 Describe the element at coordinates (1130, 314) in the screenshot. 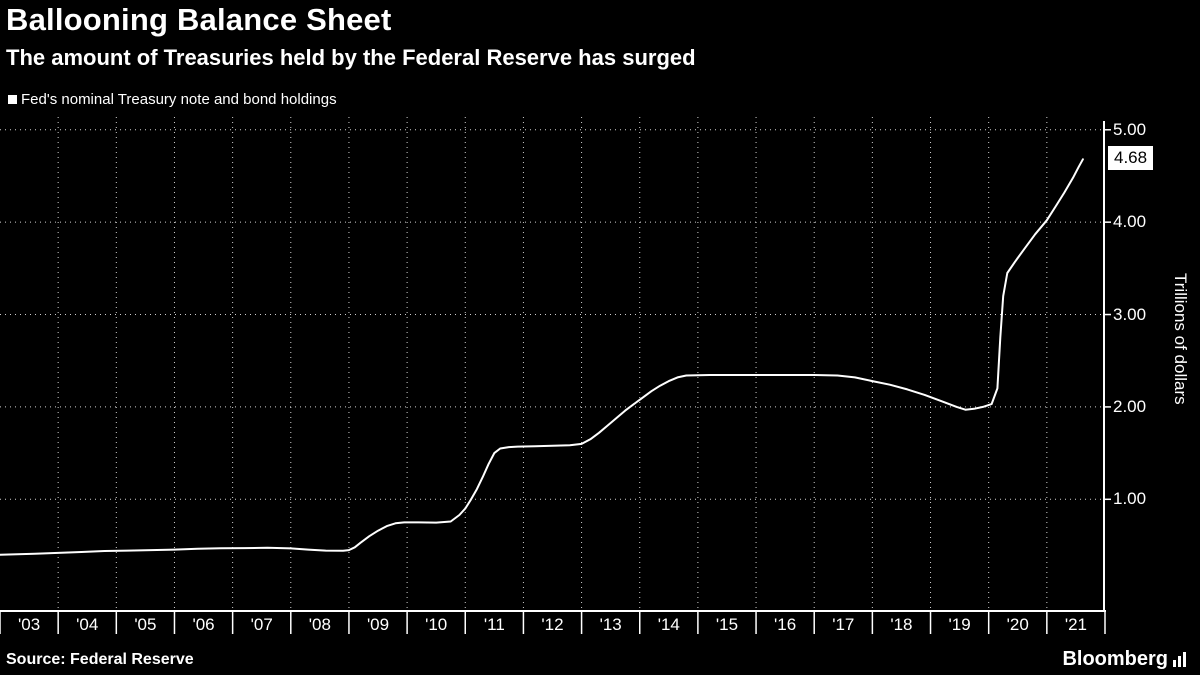

I see `y-tick-label: 3.00` at that location.